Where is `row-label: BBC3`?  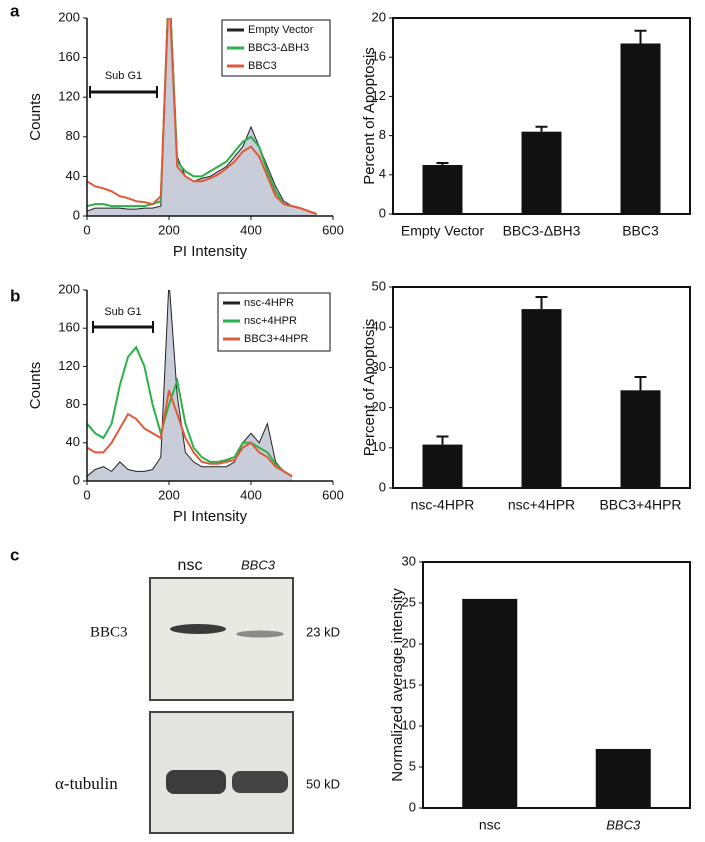
row-label: BBC3 is located at coordinates (109, 632).